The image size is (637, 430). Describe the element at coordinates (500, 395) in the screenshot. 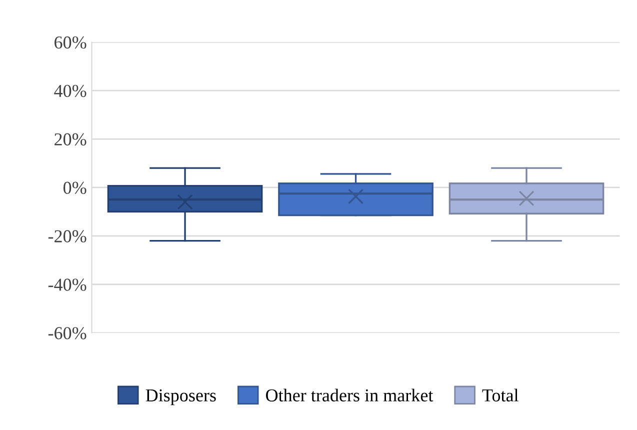

I see `legend-label: Total` at that location.